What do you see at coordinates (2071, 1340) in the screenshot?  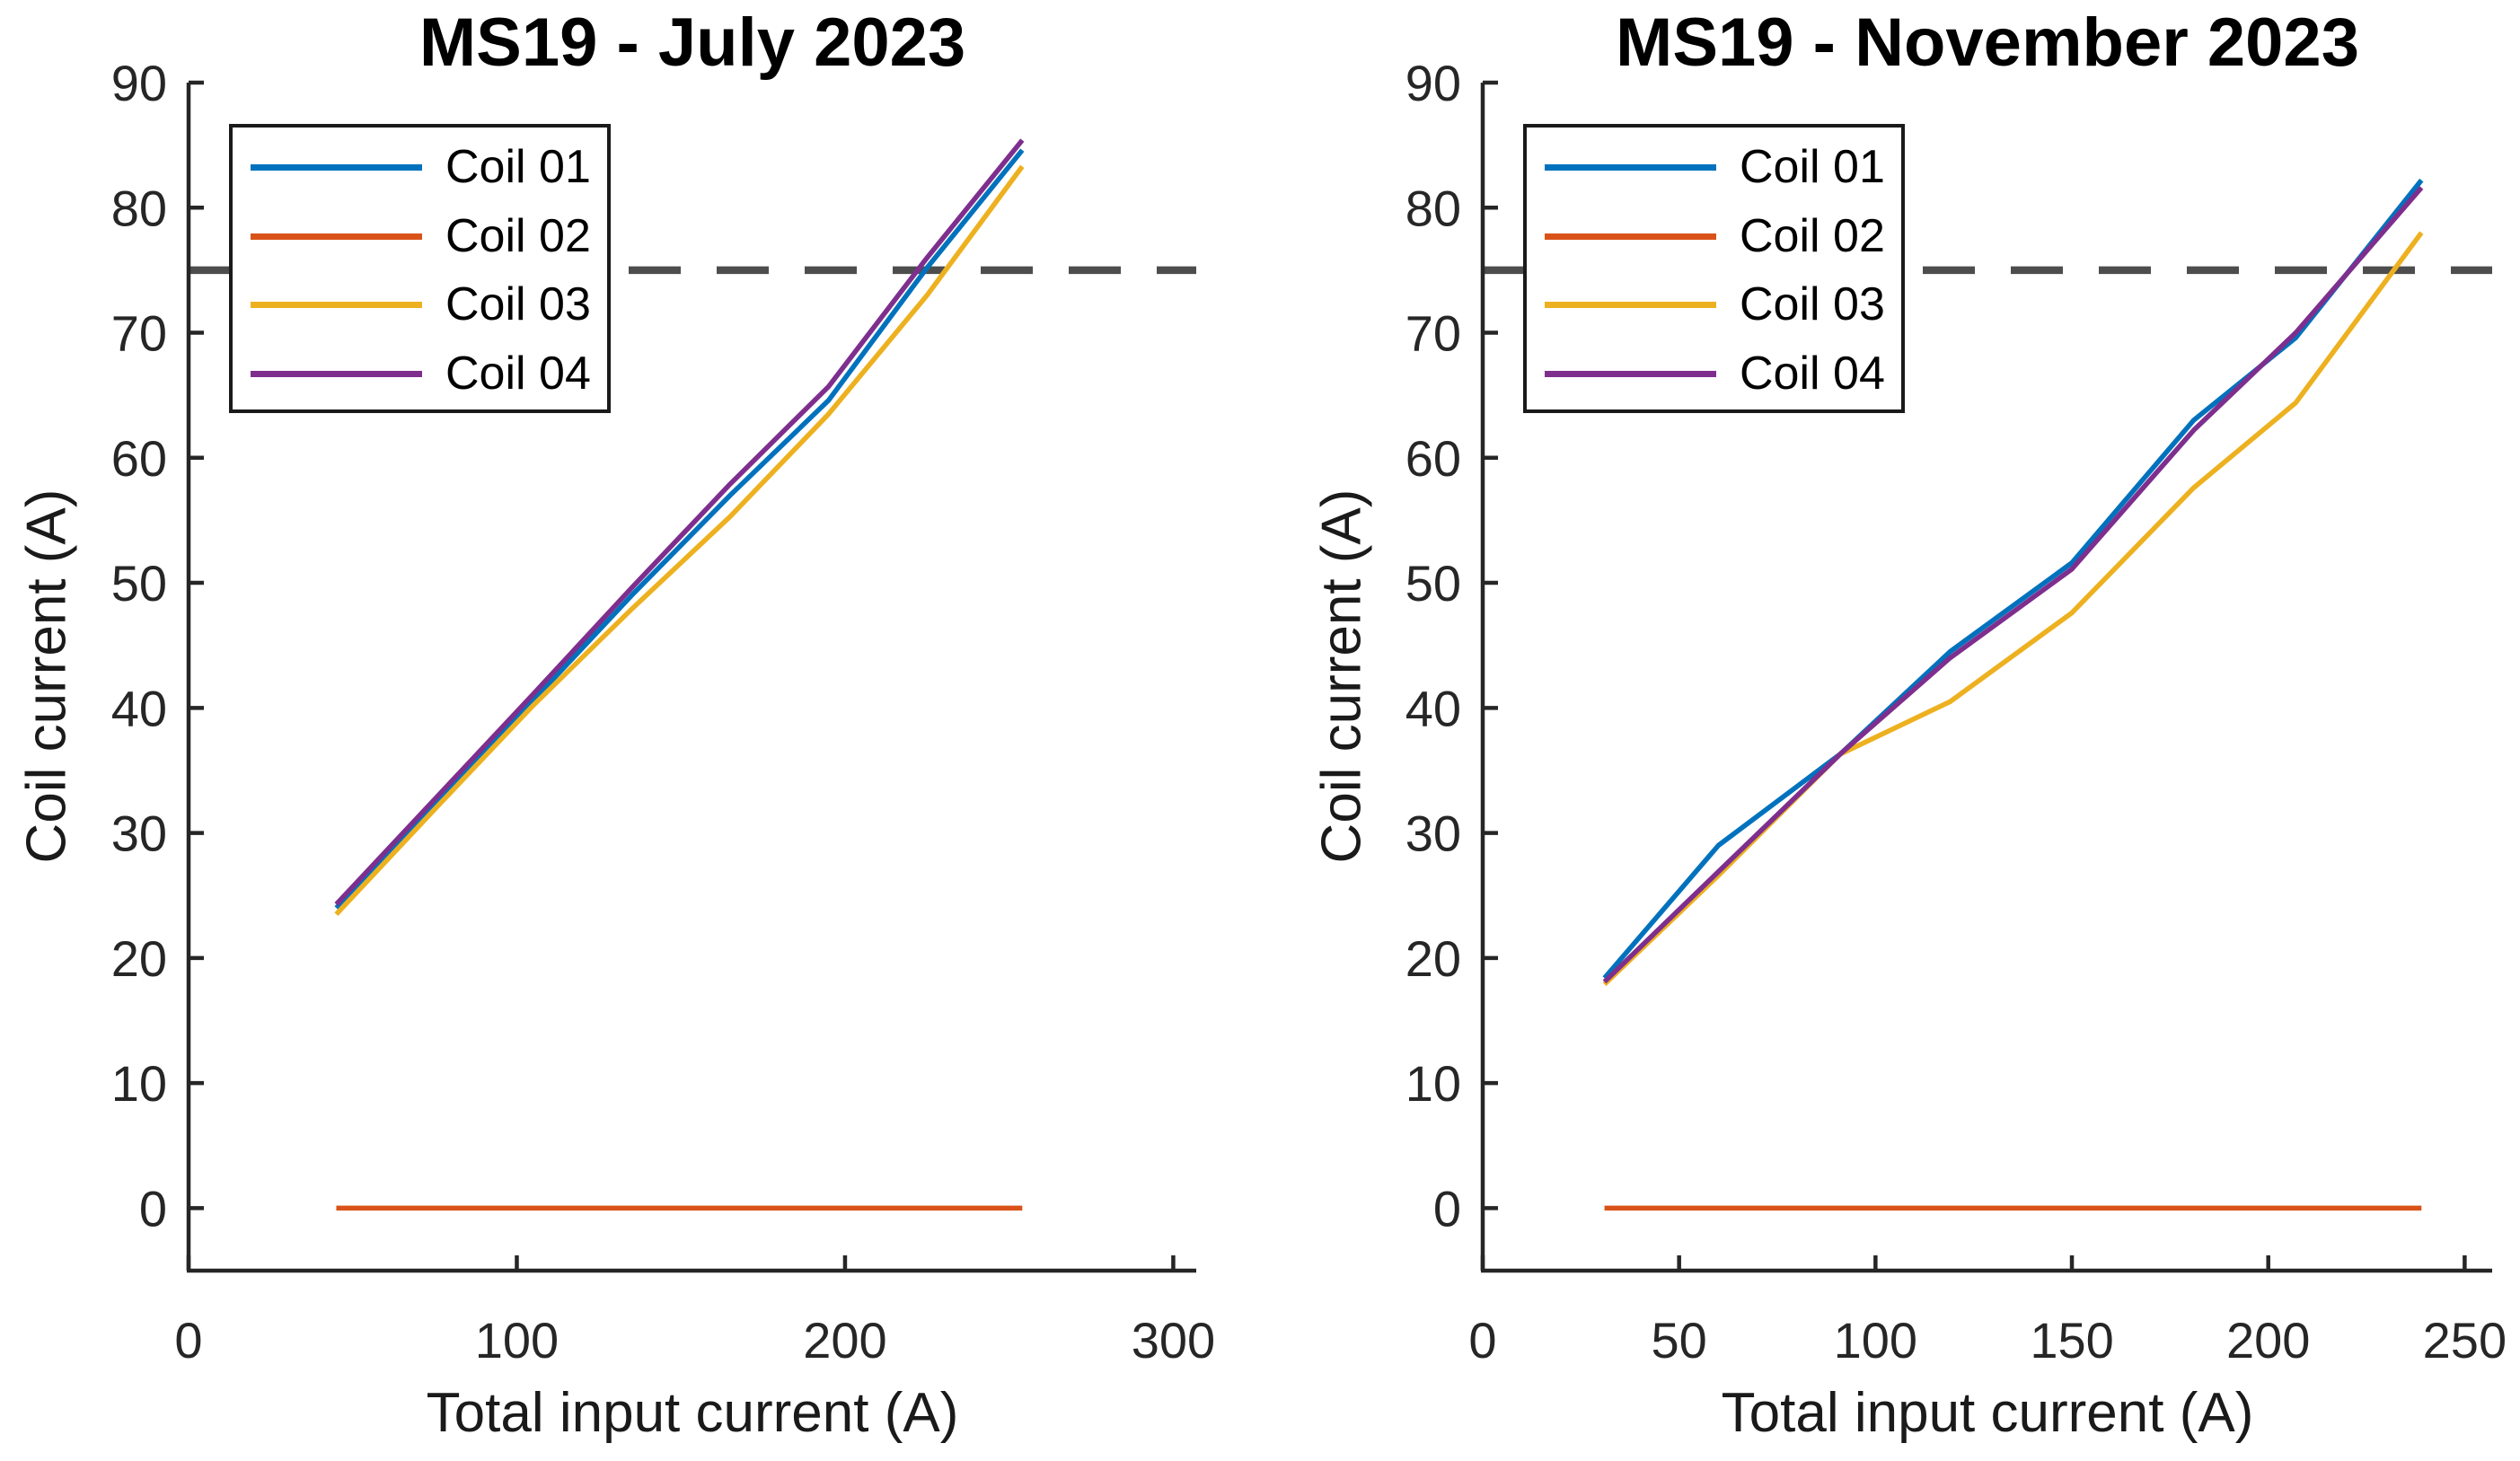 I see `x-tick-label: 150` at bounding box center [2071, 1340].